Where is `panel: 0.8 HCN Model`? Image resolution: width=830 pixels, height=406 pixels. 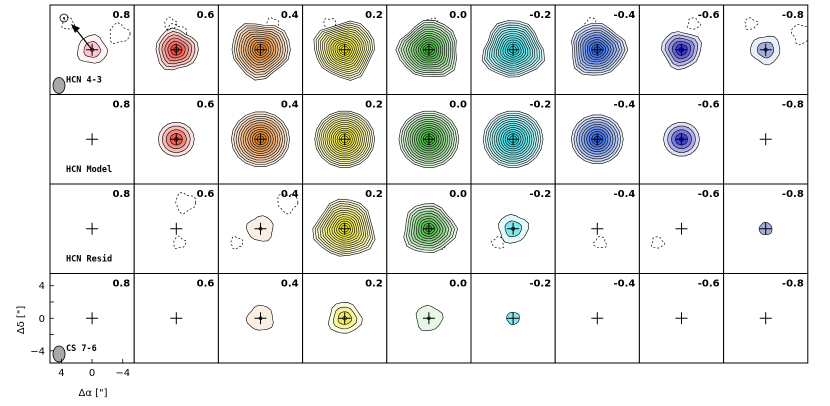
panel: 0.8 HCN Model is located at coordinates (92, 139).